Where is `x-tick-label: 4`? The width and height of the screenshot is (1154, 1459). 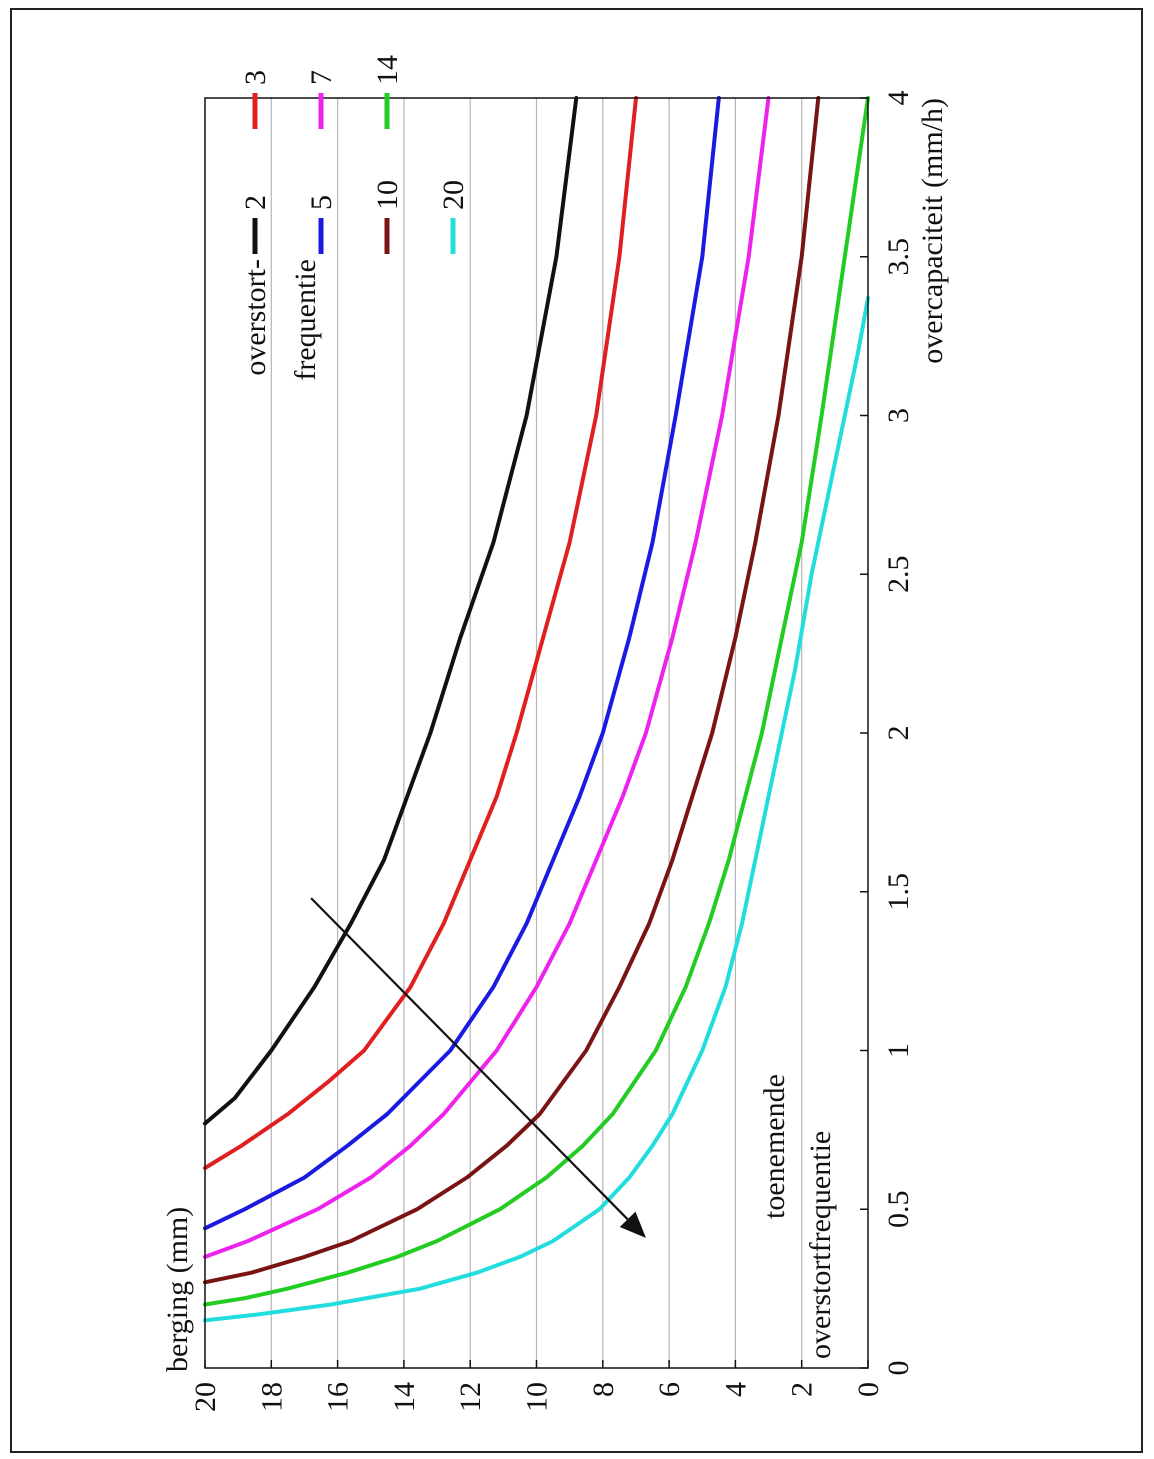
x-tick-label: 4 is located at coordinates (898, 98).